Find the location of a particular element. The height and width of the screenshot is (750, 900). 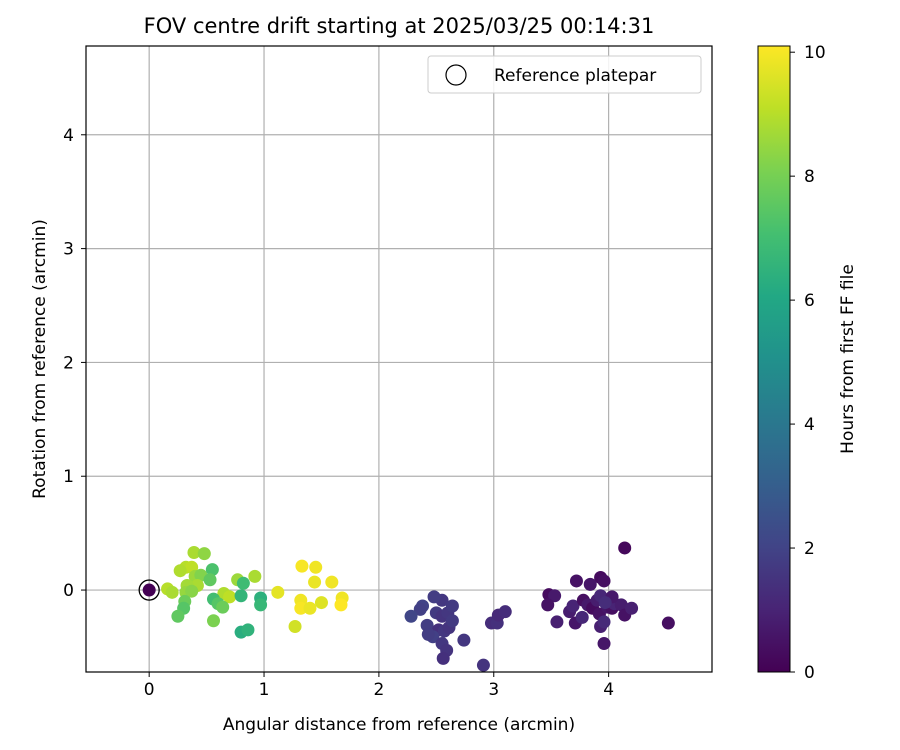

x-tick-label: 1 is located at coordinates (264, 690).